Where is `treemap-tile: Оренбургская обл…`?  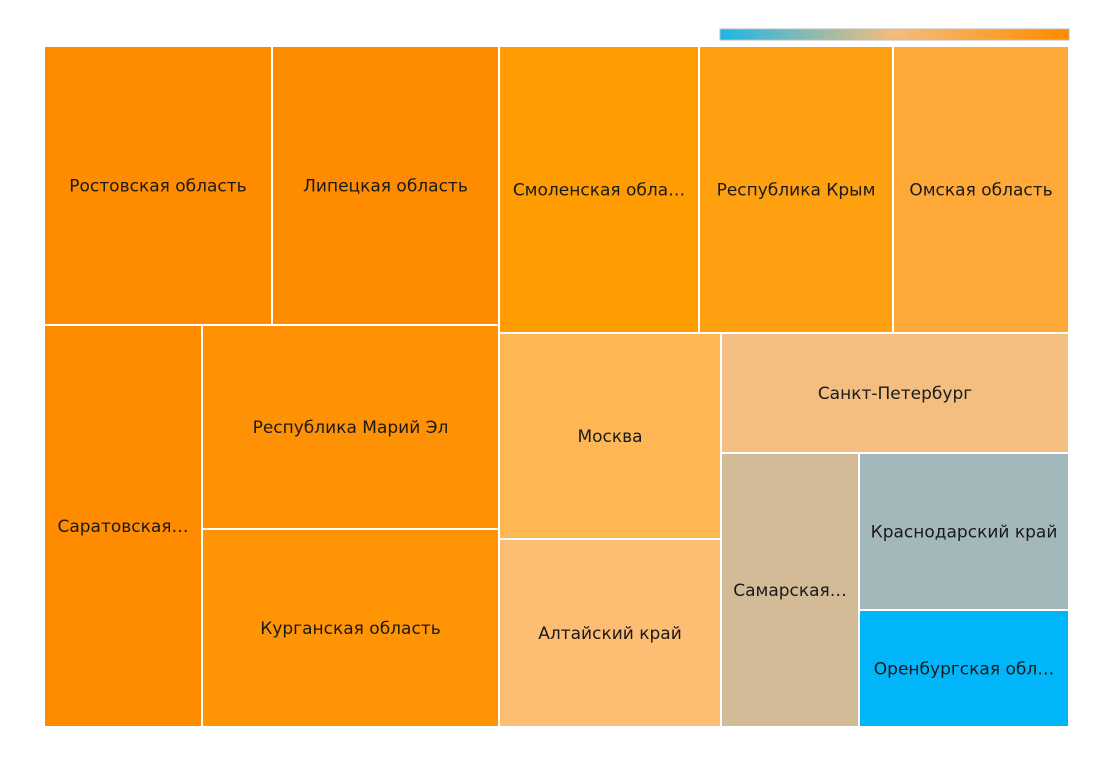 treemap-tile: Оренбургская обл… is located at coordinates (964, 668).